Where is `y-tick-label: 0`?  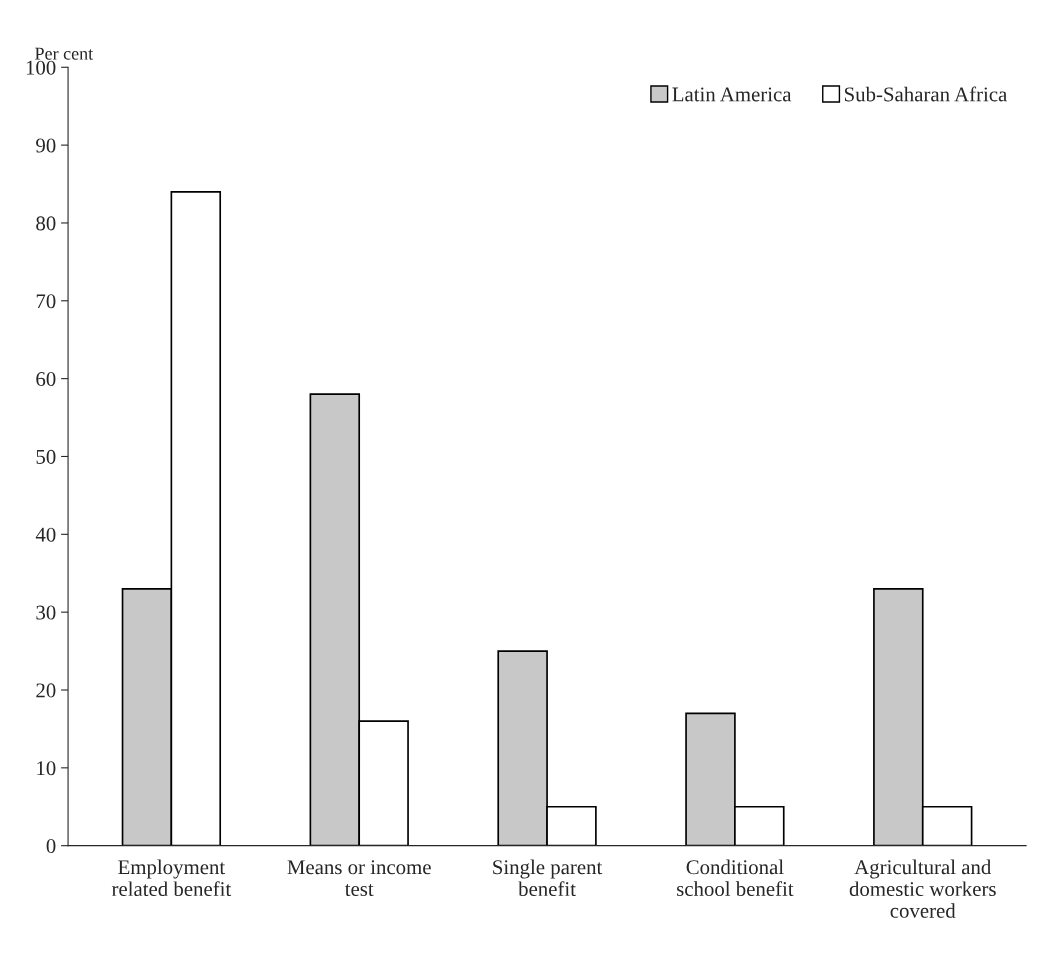
y-tick-label: 0 is located at coordinates (51, 846).